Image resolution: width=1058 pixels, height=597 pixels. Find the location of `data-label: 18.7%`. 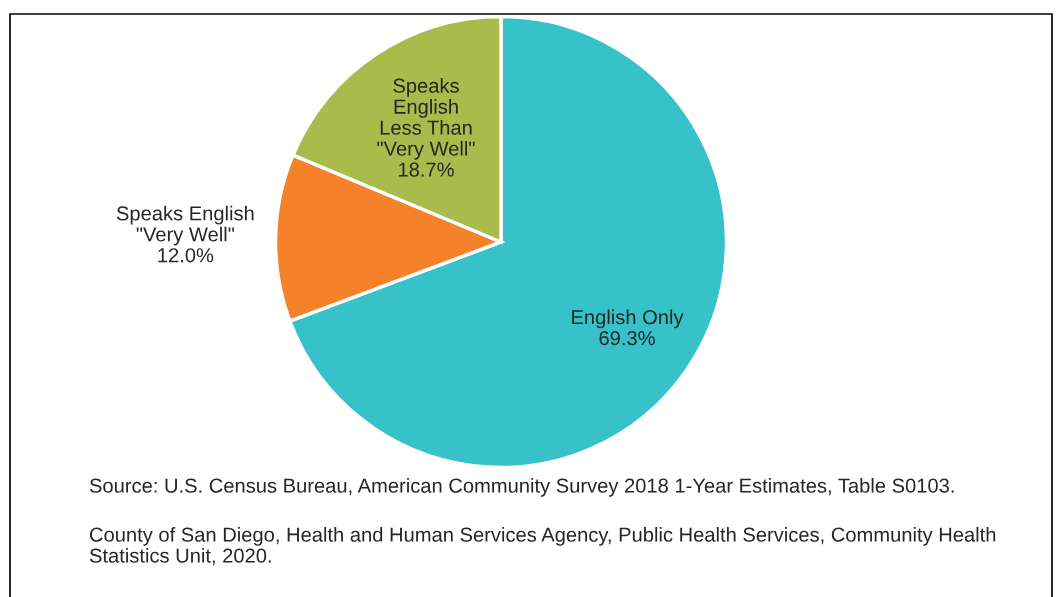

data-label: 18.7% is located at coordinates (426, 169).